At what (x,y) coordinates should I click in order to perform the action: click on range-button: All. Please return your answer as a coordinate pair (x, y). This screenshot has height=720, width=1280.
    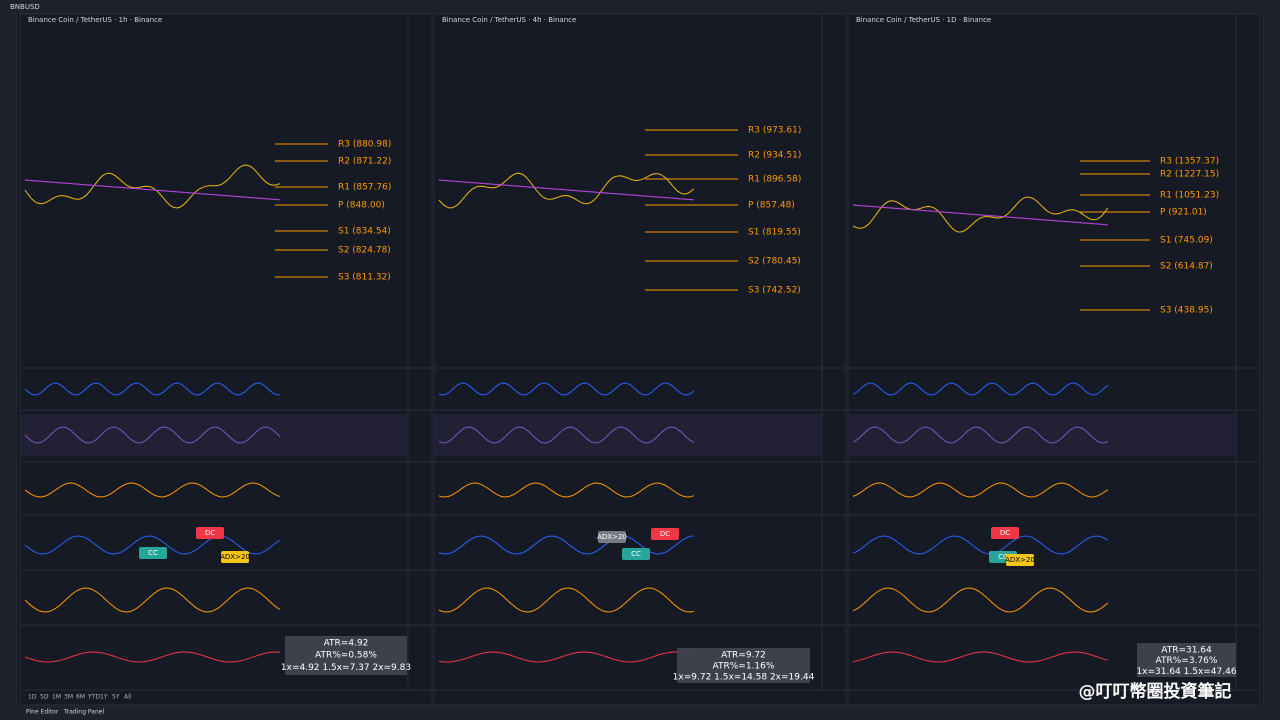
    Looking at the image, I should click on (128, 697).